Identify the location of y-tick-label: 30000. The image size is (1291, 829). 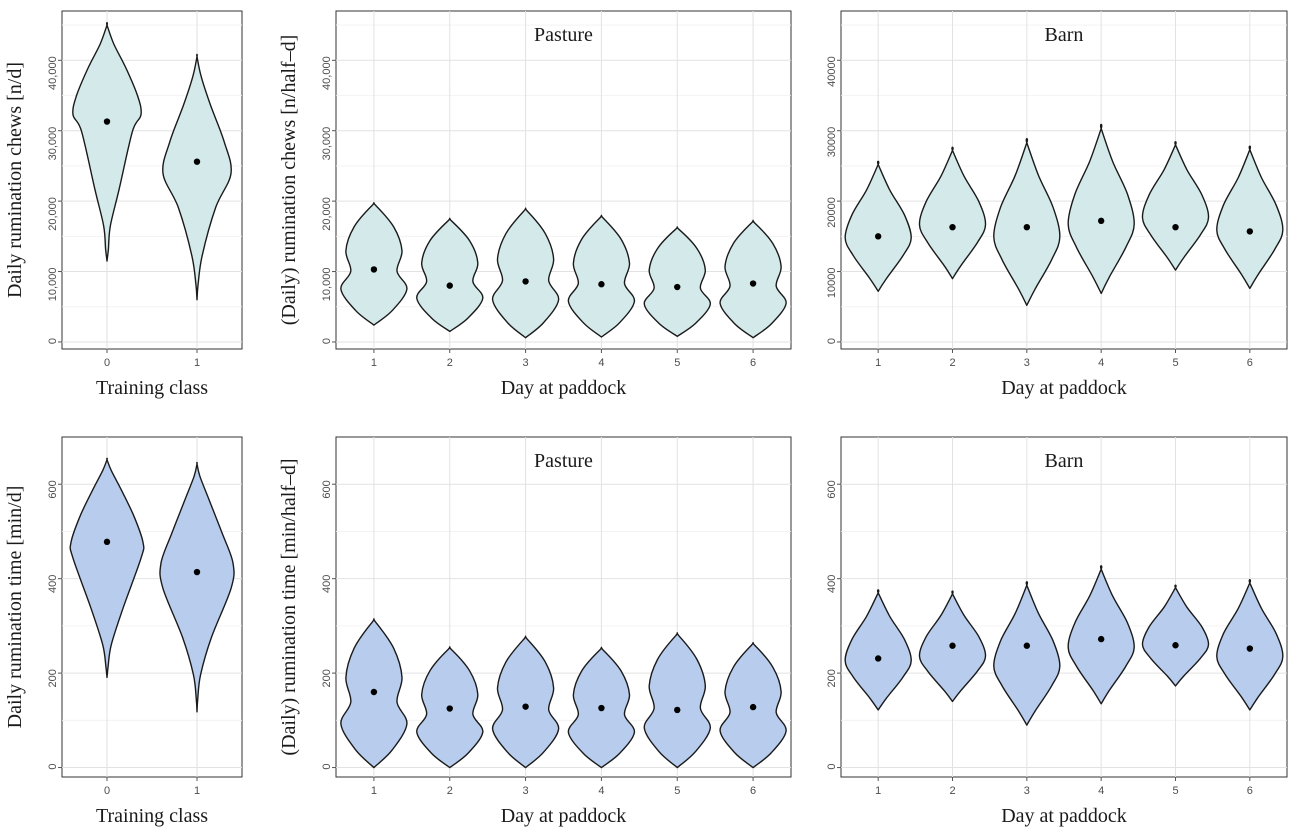
(832, 142).